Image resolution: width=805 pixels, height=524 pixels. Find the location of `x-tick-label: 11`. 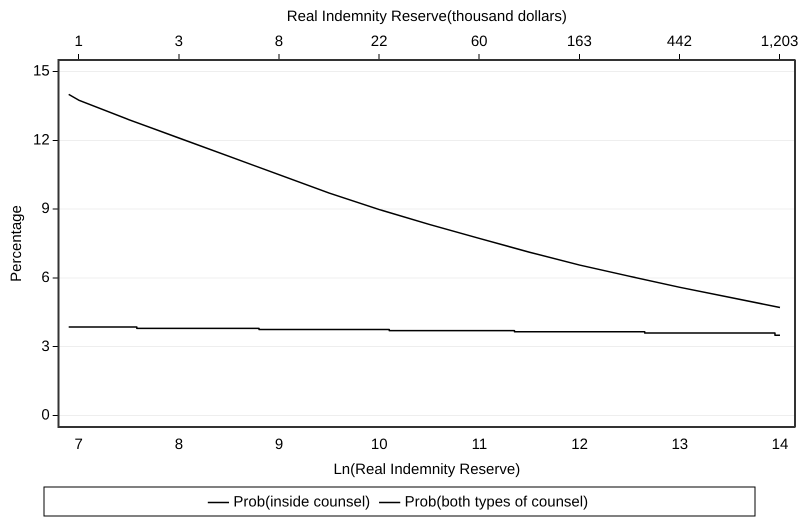

x-tick-label: 11 is located at coordinates (480, 445).